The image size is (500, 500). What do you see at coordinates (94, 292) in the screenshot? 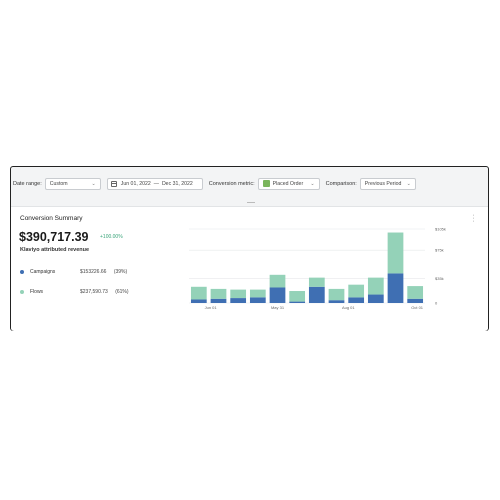
I see `flows-revenue: $237,590.73` at bounding box center [94, 292].